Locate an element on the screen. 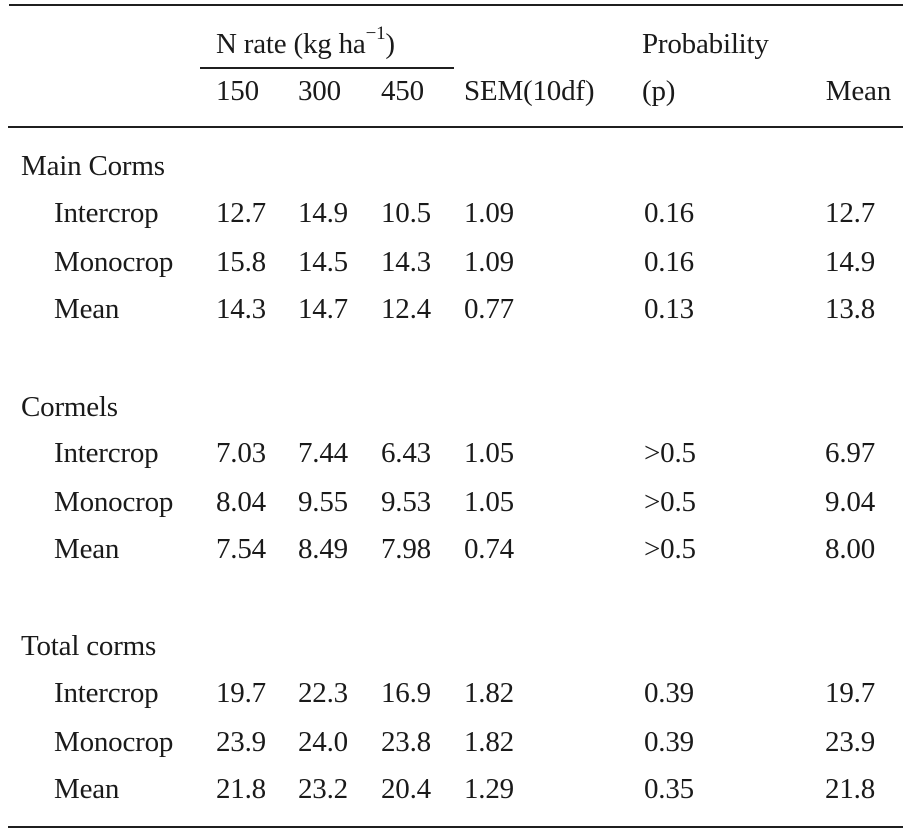 The image size is (911, 833). cell-150: 14.3 is located at coordinates (241, 309).